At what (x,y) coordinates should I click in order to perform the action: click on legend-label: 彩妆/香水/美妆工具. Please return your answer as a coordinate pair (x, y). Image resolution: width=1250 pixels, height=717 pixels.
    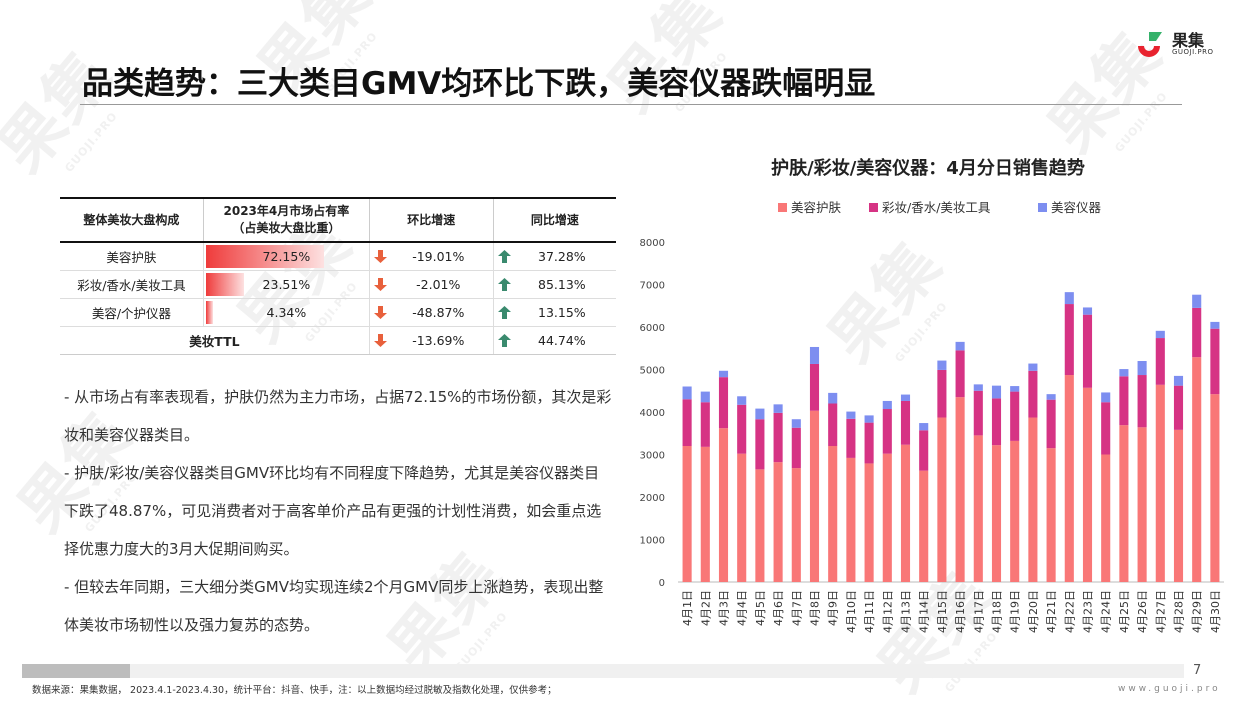
    Looking at the image, I should click on (936, 207).